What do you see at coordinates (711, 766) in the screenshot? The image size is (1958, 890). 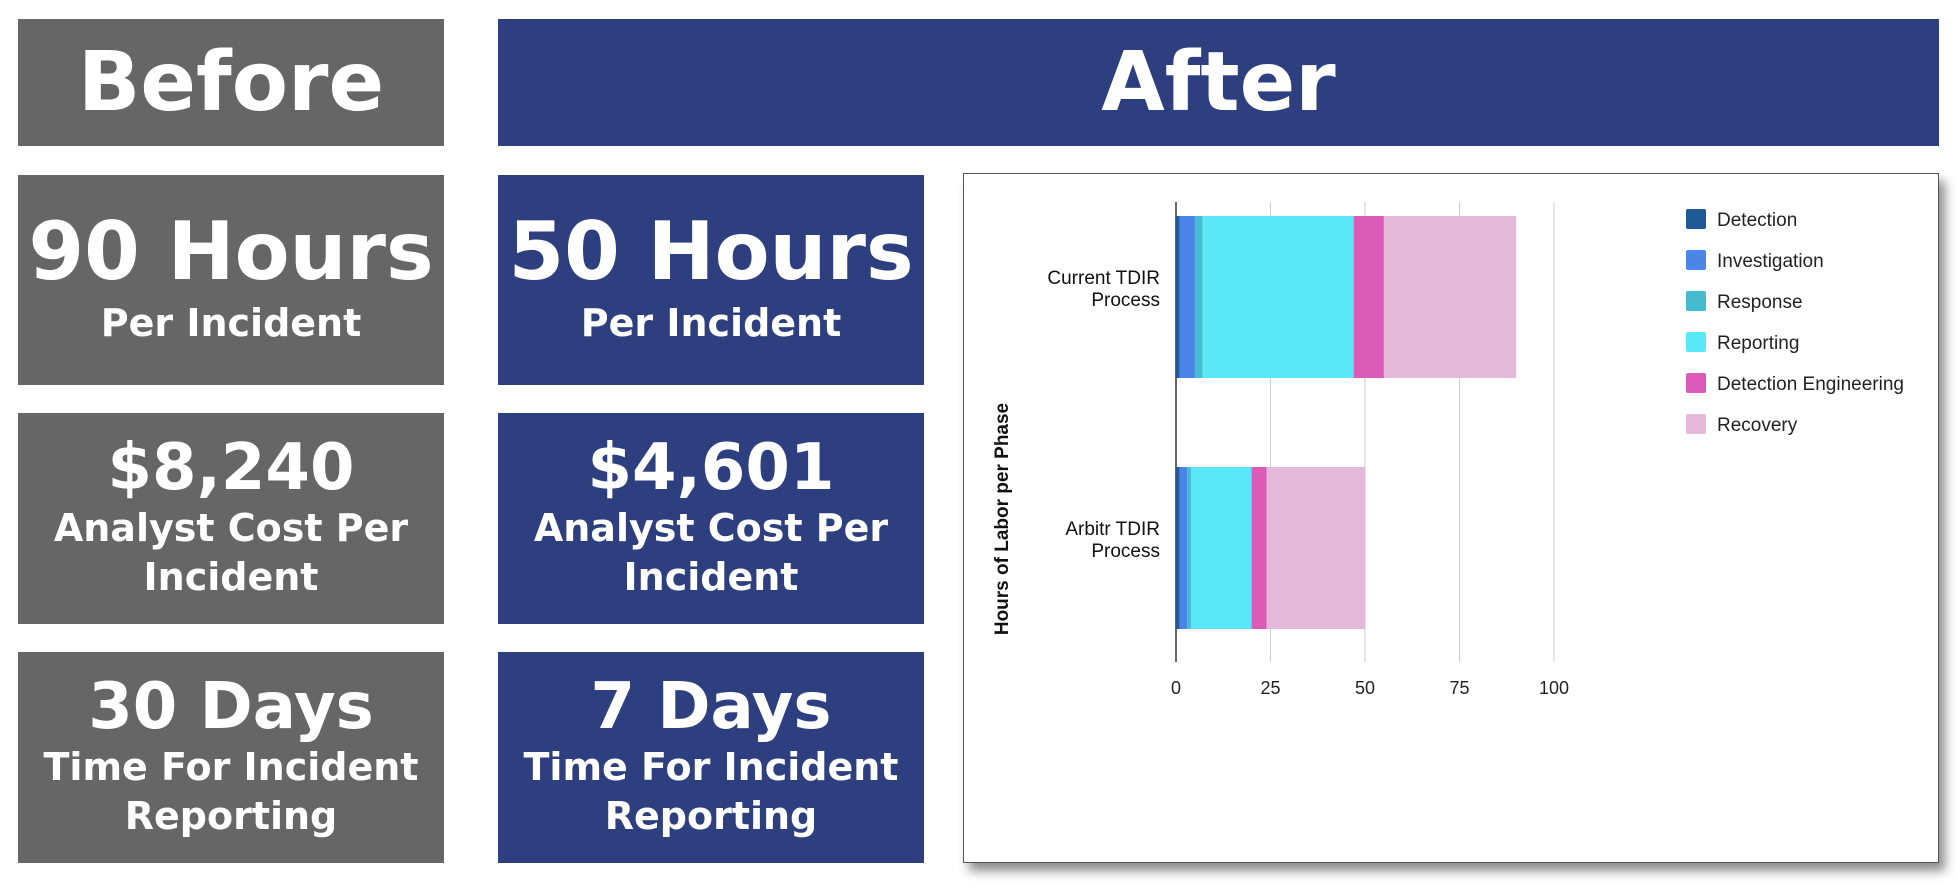 I see `after-days-label-line1: Time For Incident` at bounding box center [711, 766].